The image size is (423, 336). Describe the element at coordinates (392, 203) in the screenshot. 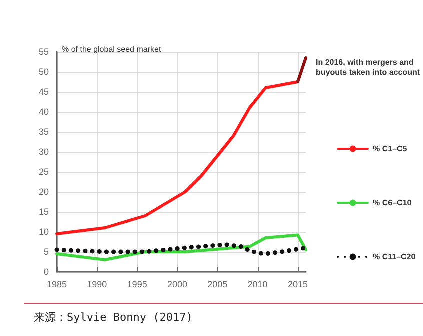

I see `legend-label: % C6–C10` at that location.